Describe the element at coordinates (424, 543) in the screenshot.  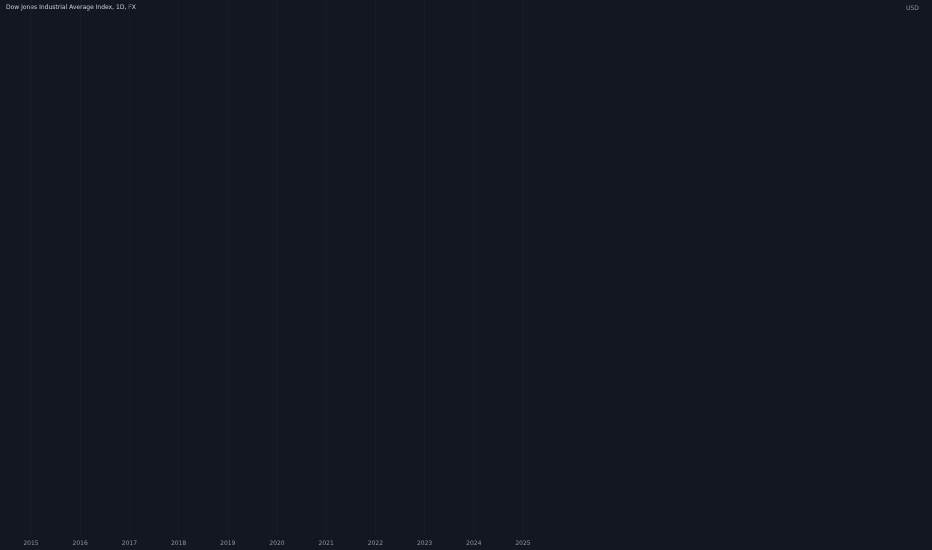
I see `x-tick-label: 2023` at that location.